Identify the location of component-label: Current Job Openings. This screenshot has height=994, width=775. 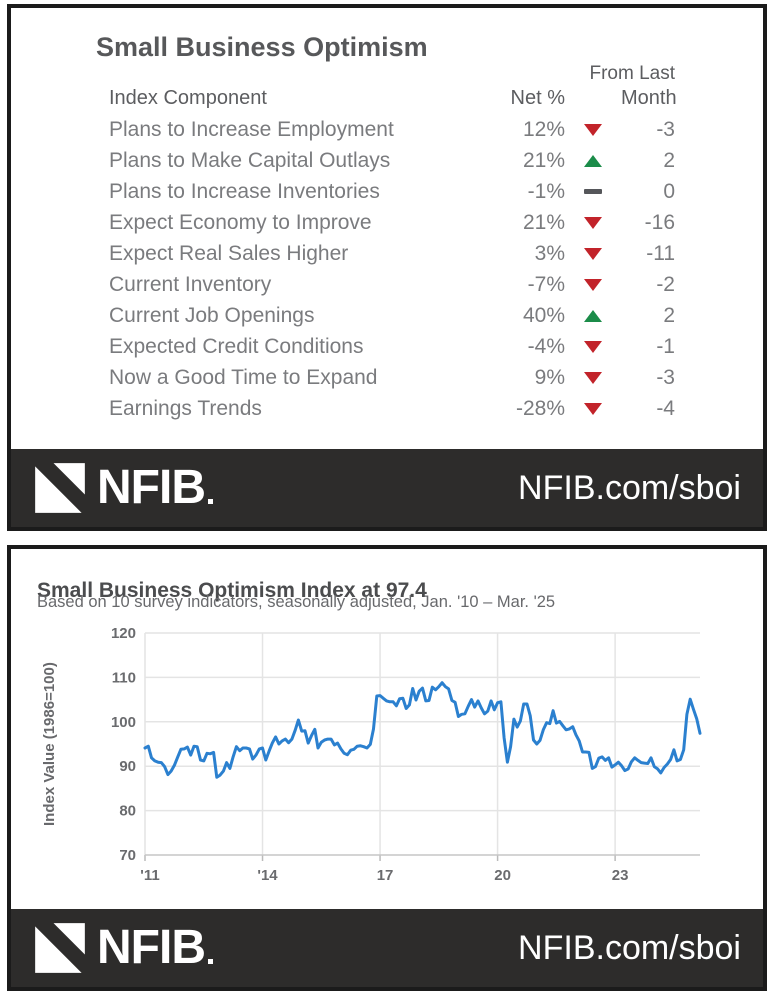
(212, 315).